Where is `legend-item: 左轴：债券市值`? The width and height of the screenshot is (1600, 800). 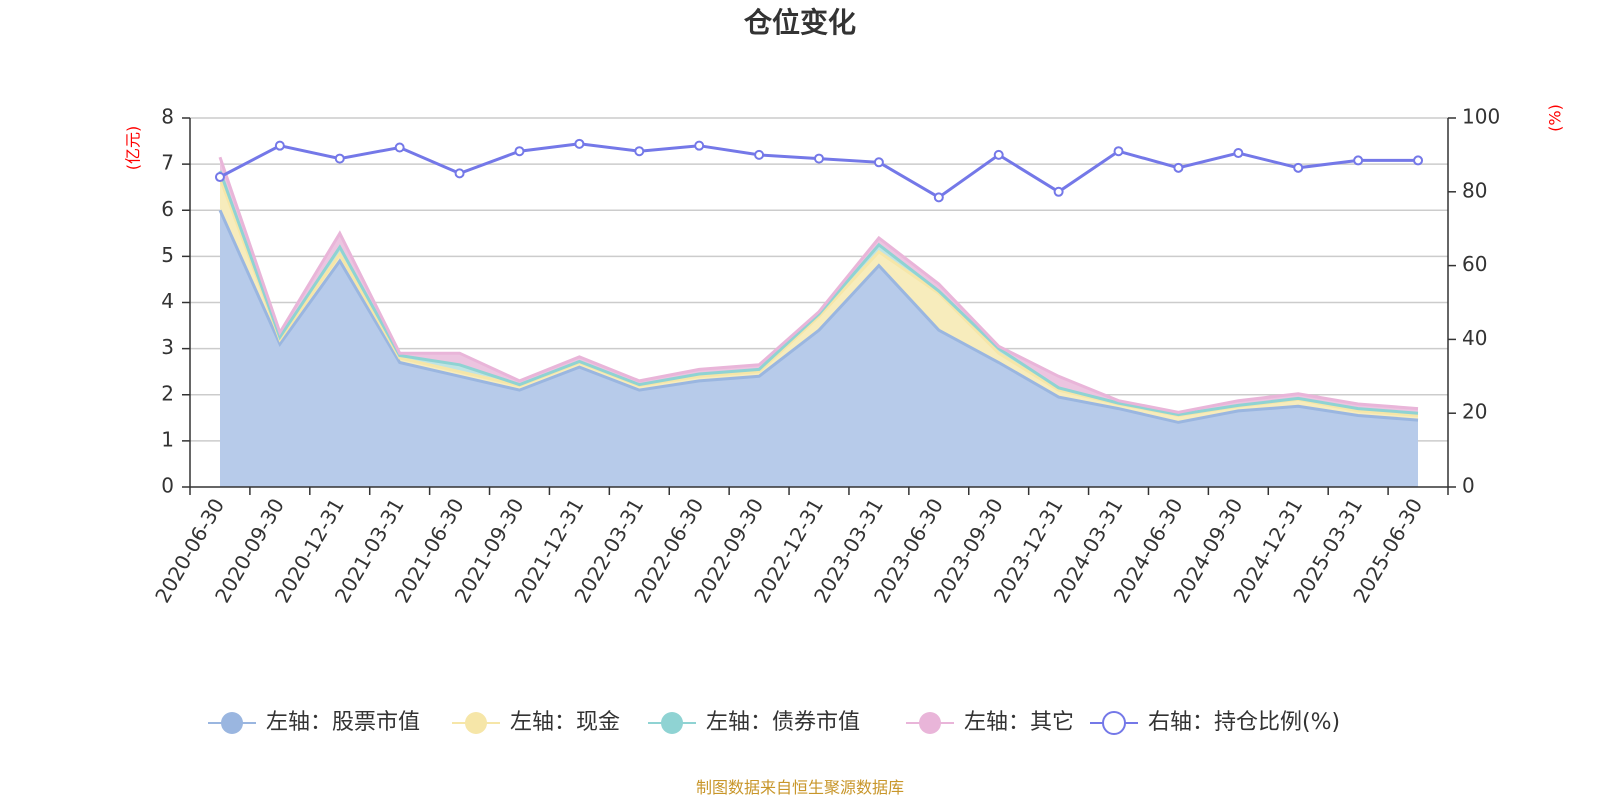
legend-item: 左轴：债券市值 is located at coordinates (754, 722).